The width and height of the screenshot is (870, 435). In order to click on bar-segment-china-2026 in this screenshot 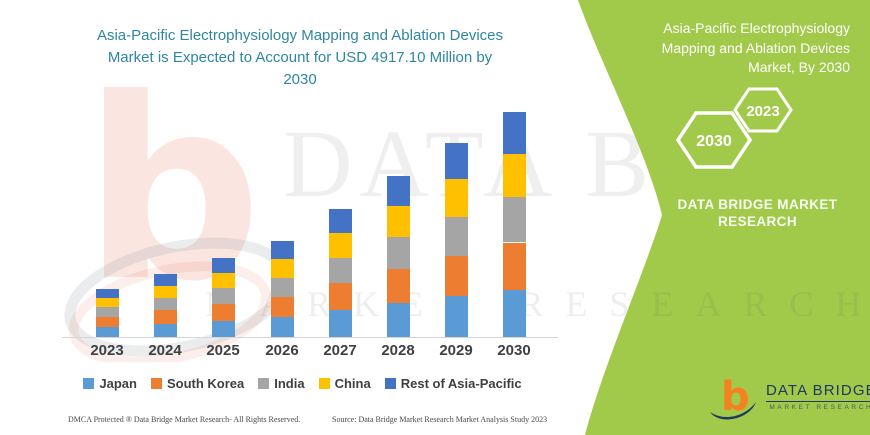, I will do `click(282, 268)`.